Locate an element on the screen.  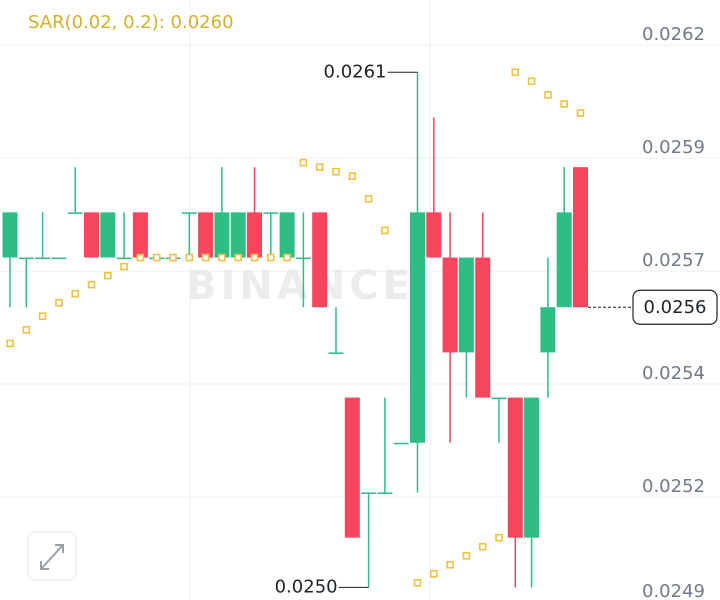
last-price-label: 0.0256 is located at coordinates (675, 307).